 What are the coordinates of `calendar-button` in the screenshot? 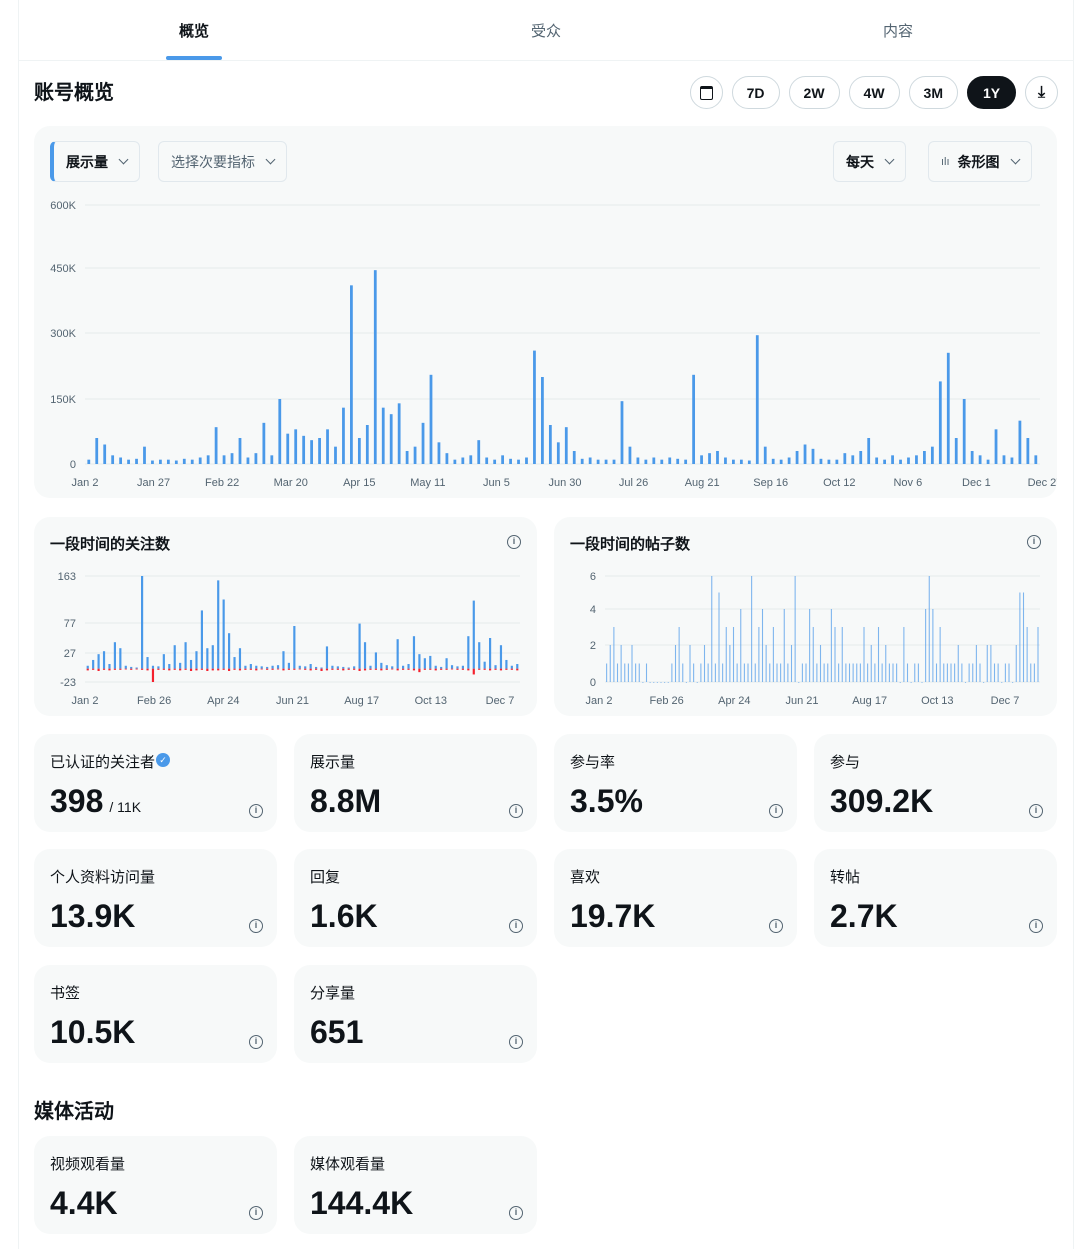 It's located at (706, 92).